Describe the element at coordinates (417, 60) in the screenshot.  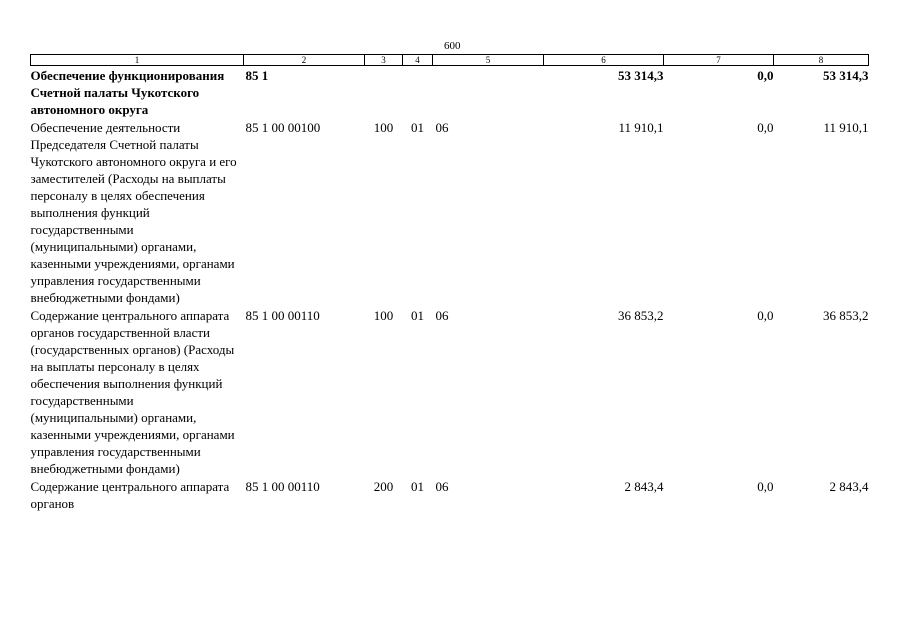
I see `column-header-4: 4` at that location.